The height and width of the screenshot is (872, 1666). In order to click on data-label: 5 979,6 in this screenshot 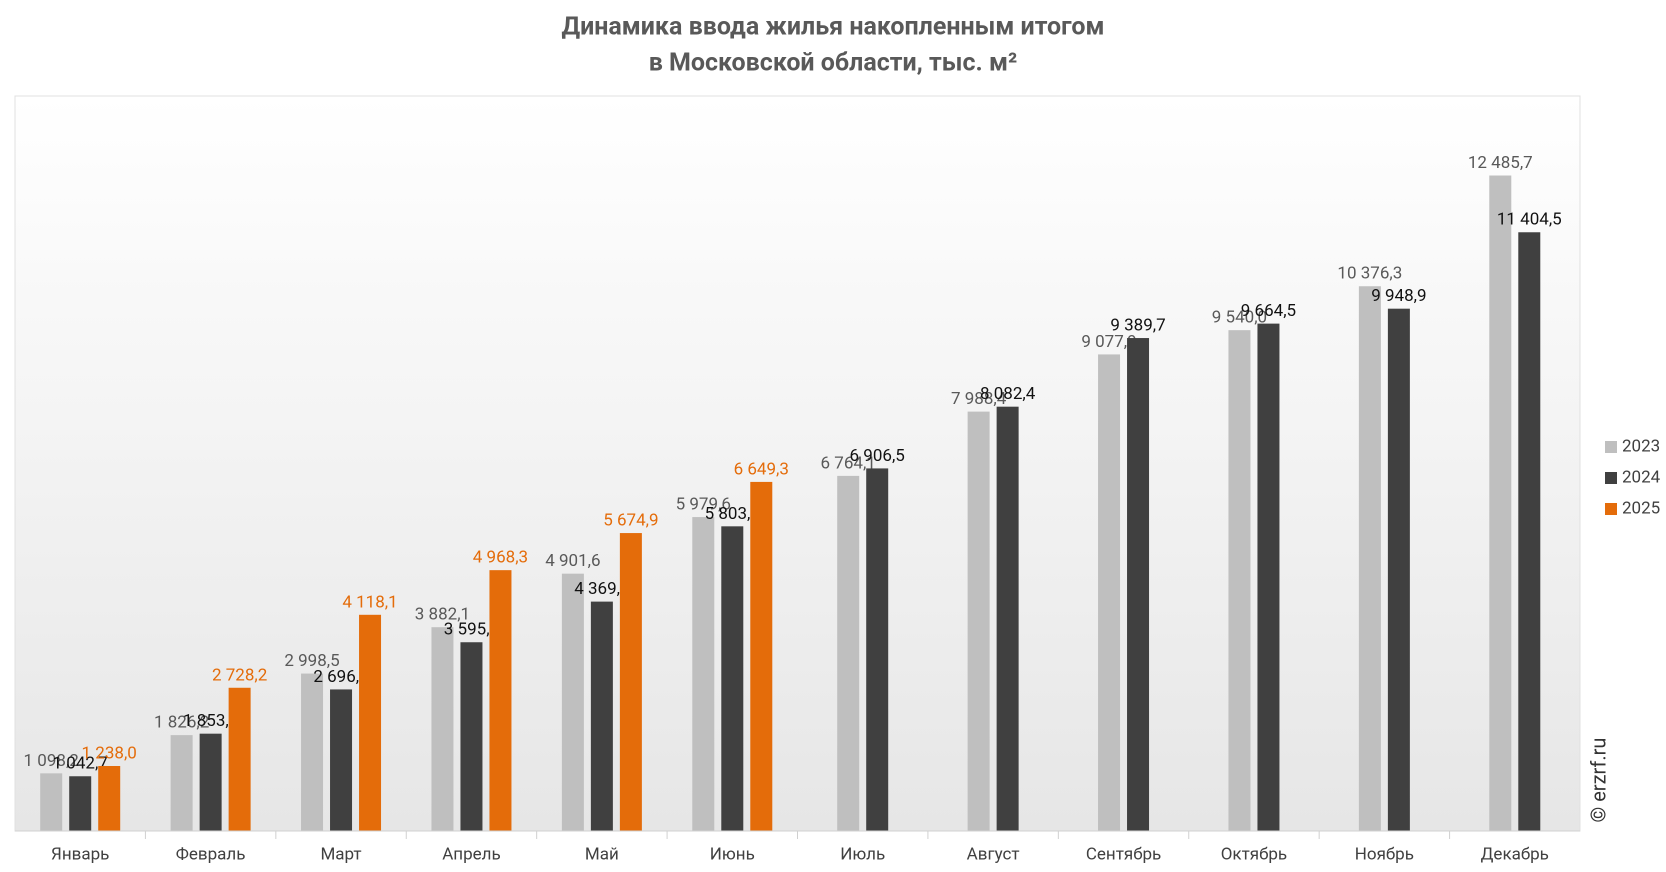, I will do `click(703, 505)`.